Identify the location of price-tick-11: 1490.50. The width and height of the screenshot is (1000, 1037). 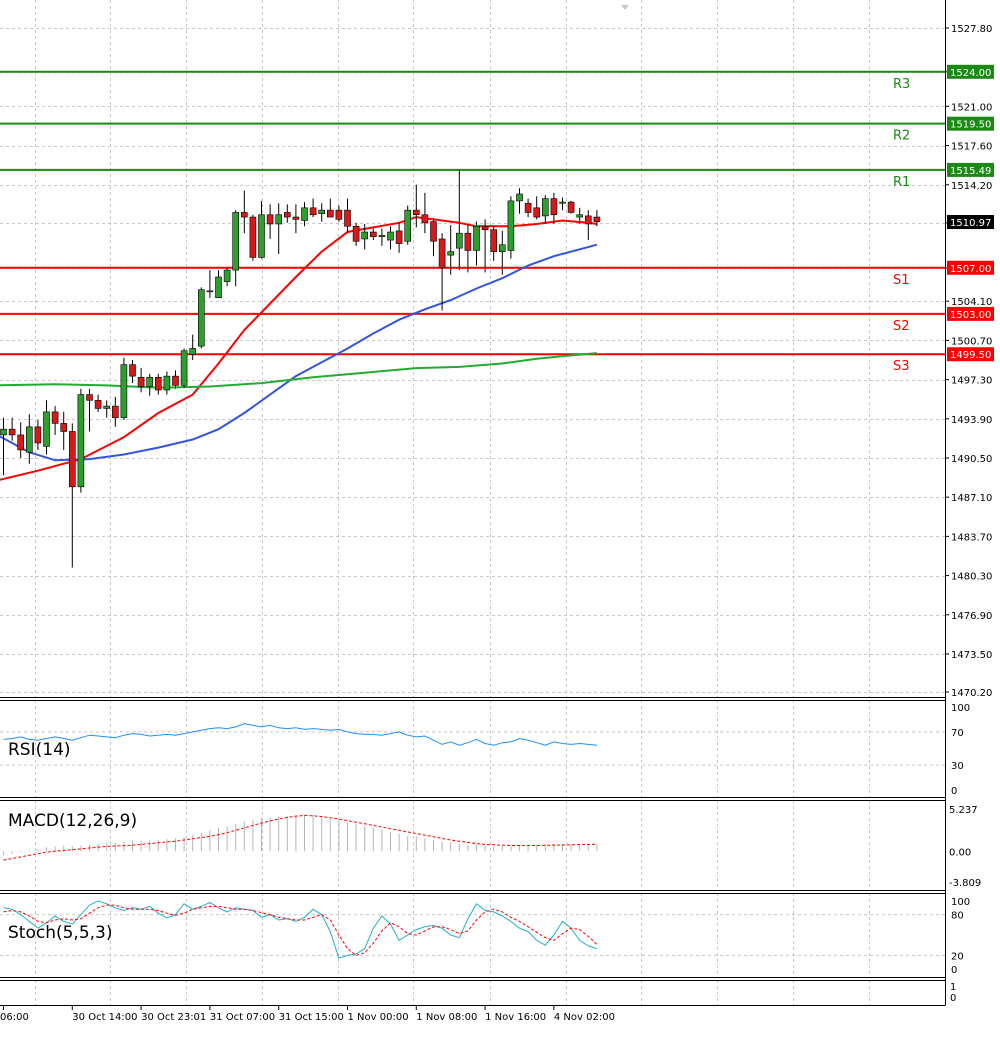
(971, 459).